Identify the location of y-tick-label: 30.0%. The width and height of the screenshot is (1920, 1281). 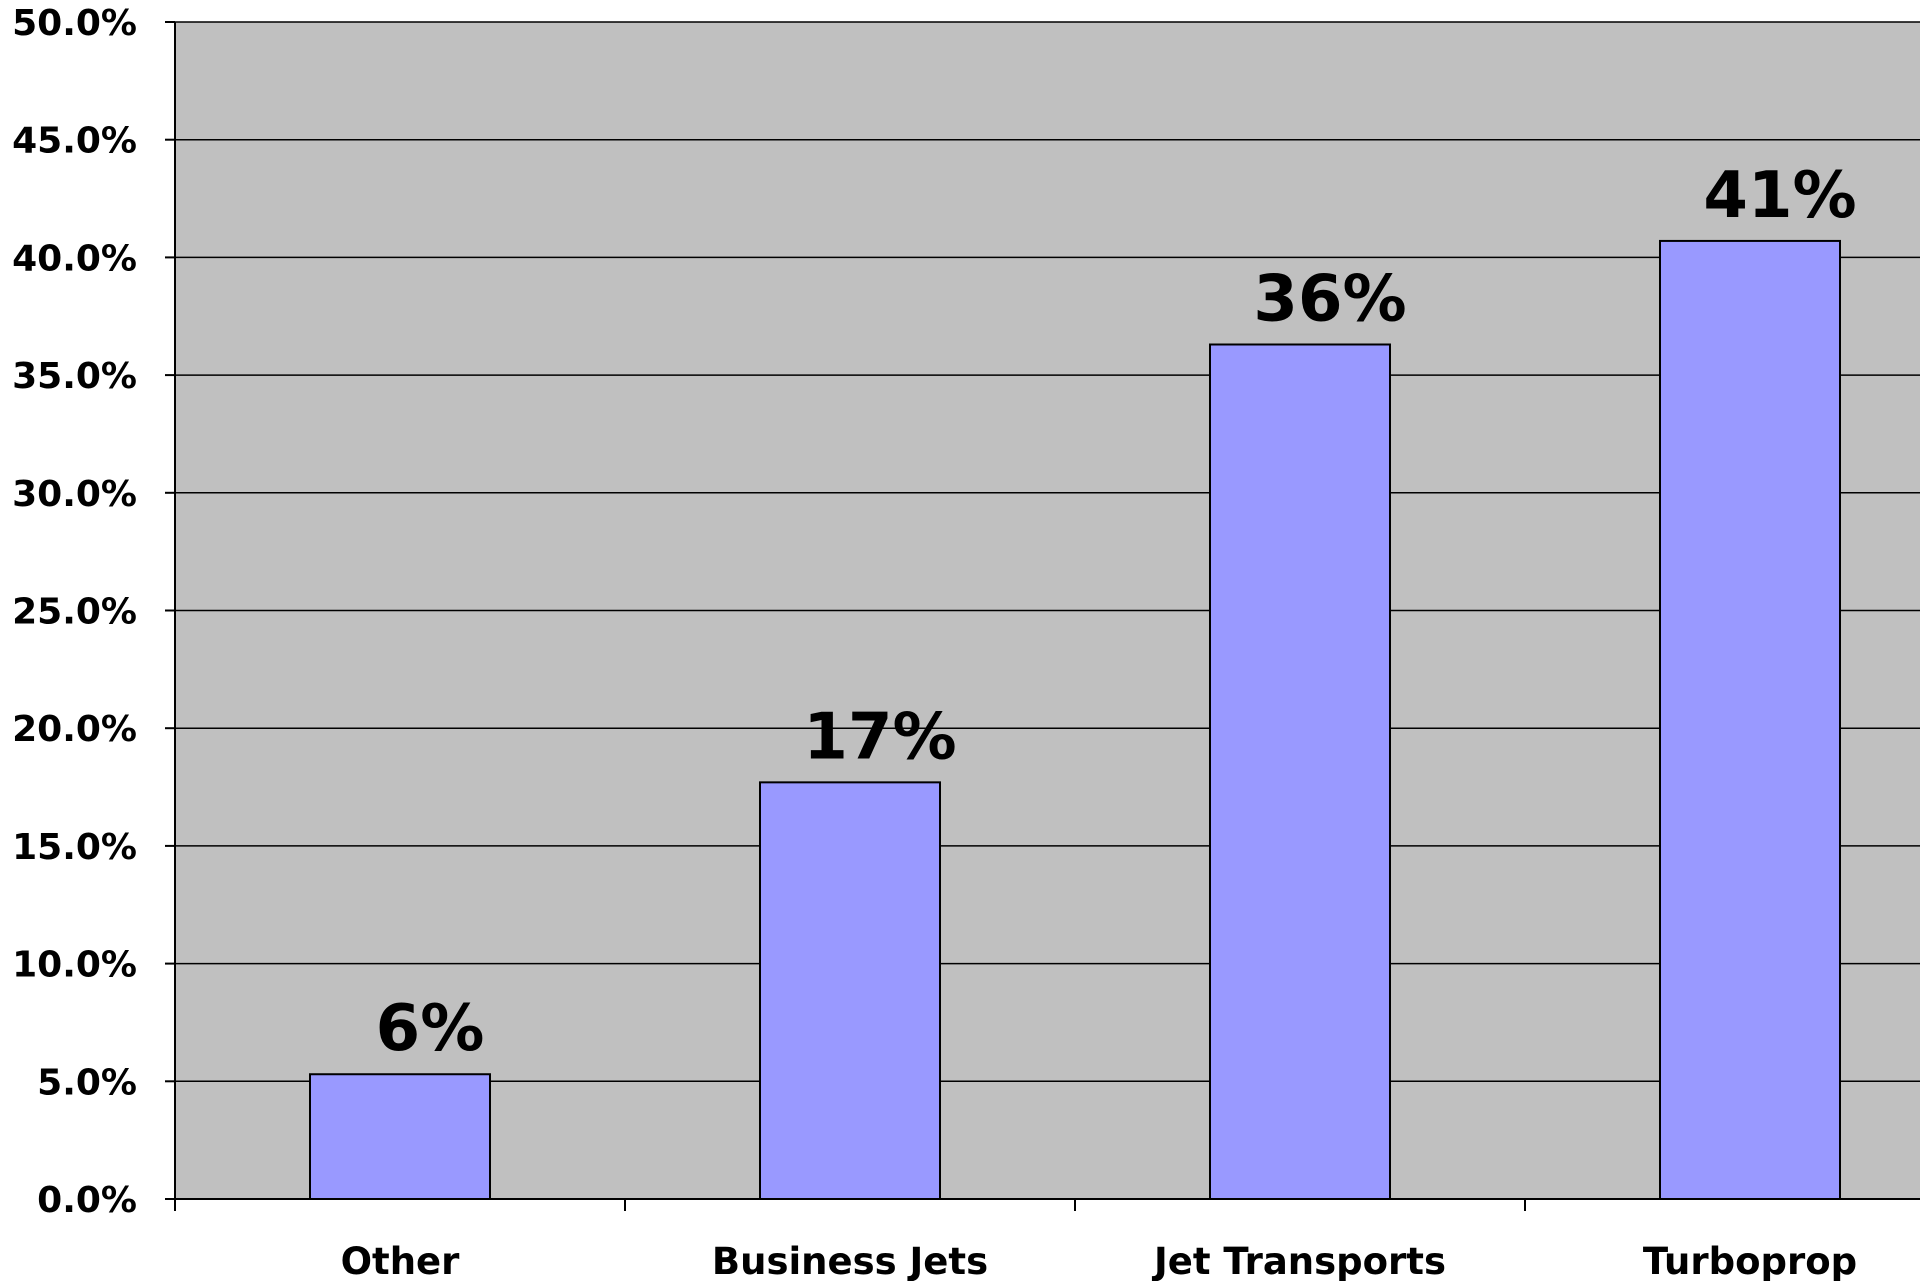
(74, 494).